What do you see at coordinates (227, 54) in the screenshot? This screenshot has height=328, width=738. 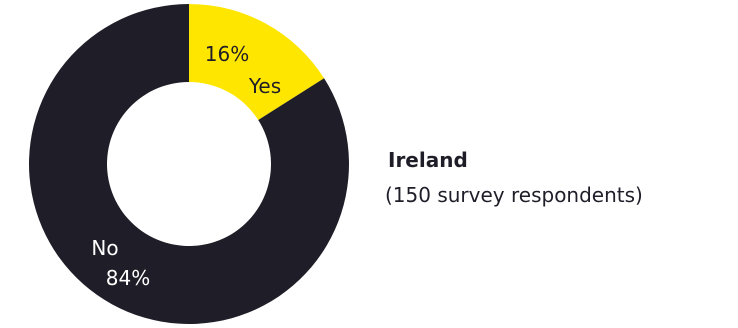 I see `slice-value-label-yes: 16%` at bounding box center [227, 54].